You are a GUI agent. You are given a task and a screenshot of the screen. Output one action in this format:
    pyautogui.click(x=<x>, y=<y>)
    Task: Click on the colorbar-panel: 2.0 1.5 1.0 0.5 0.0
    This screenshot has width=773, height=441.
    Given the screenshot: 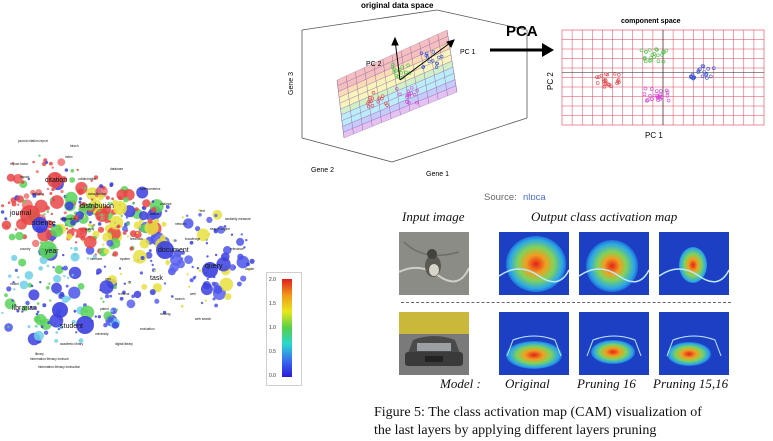 What is the action you would take?
    pyautogui.click(x=284, y=329)
    